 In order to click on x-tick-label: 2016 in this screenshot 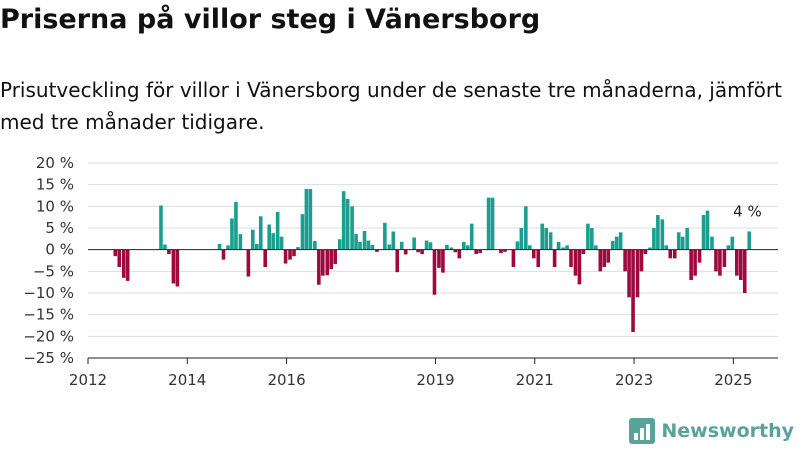, I will do `click(286, 380)`.